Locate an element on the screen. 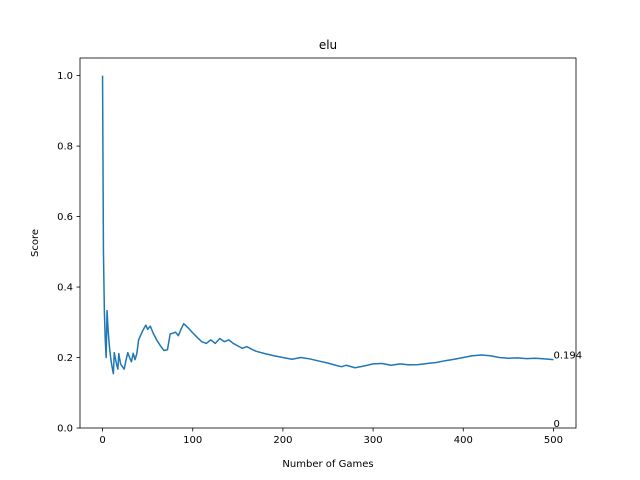 This screenshot has height=480, width=640. y-tick-label: 0.0 is located at coordinates (65, 429).